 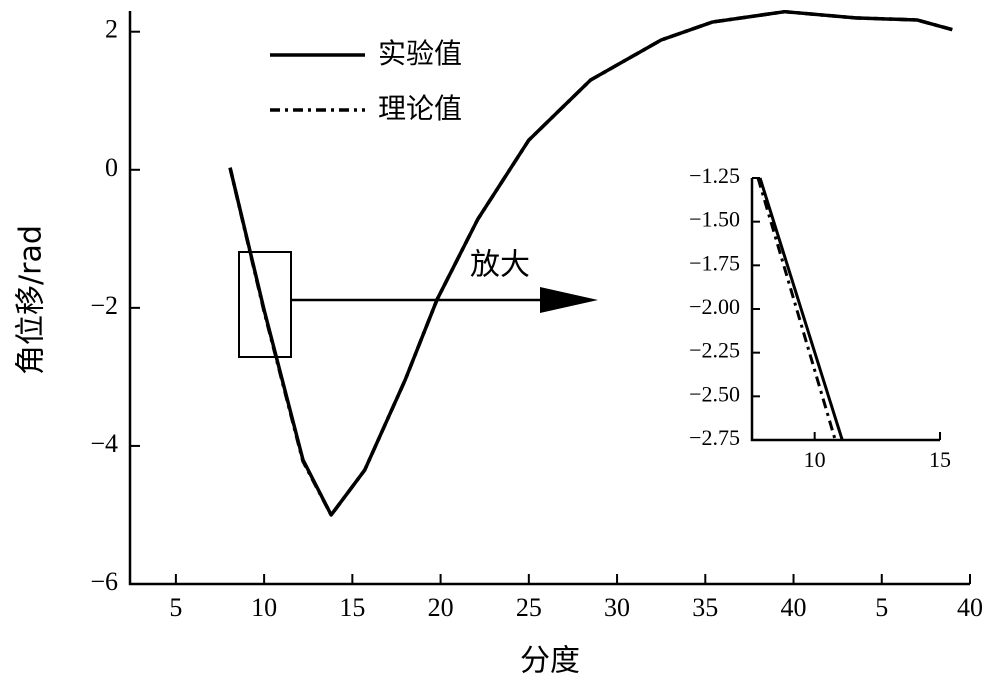 I want to click on y-tick-label: −2.75, so click(x=714, y=437).